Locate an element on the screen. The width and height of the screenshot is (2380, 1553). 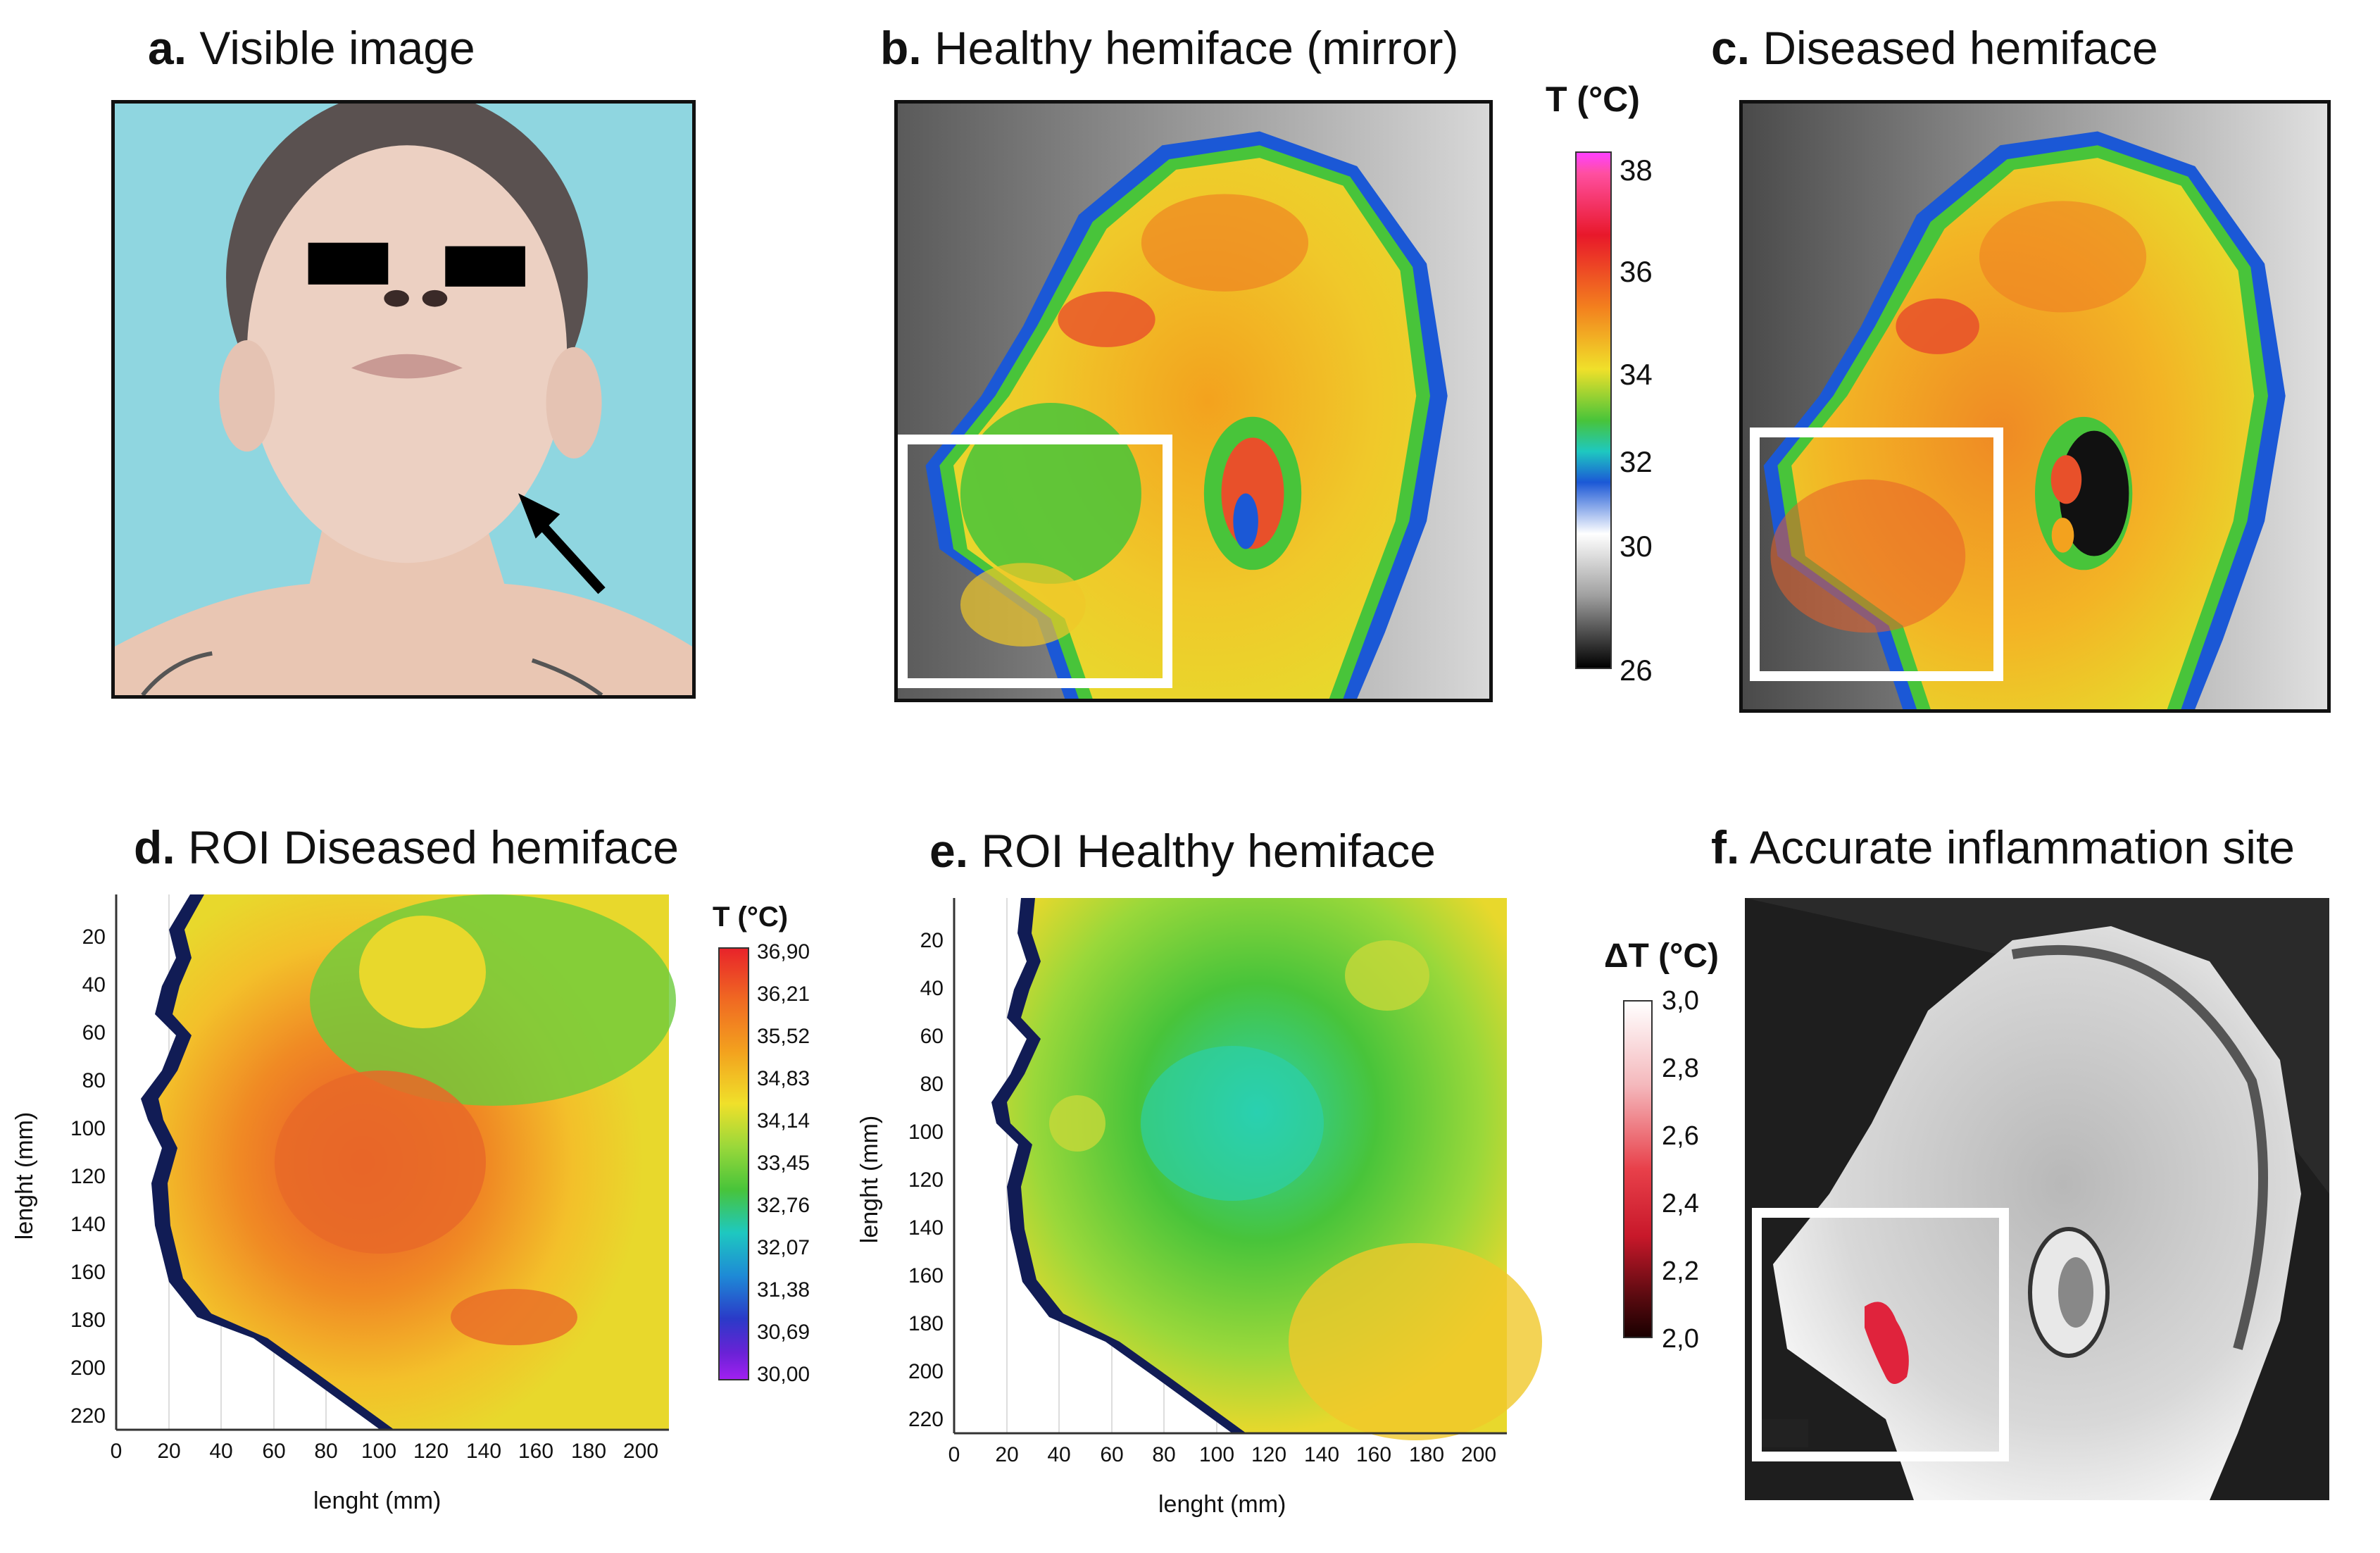
roi-diseased-xticks: 0 20 40 60 80 100 120 140 160 180 200 is located at coordinates (385, 1451).